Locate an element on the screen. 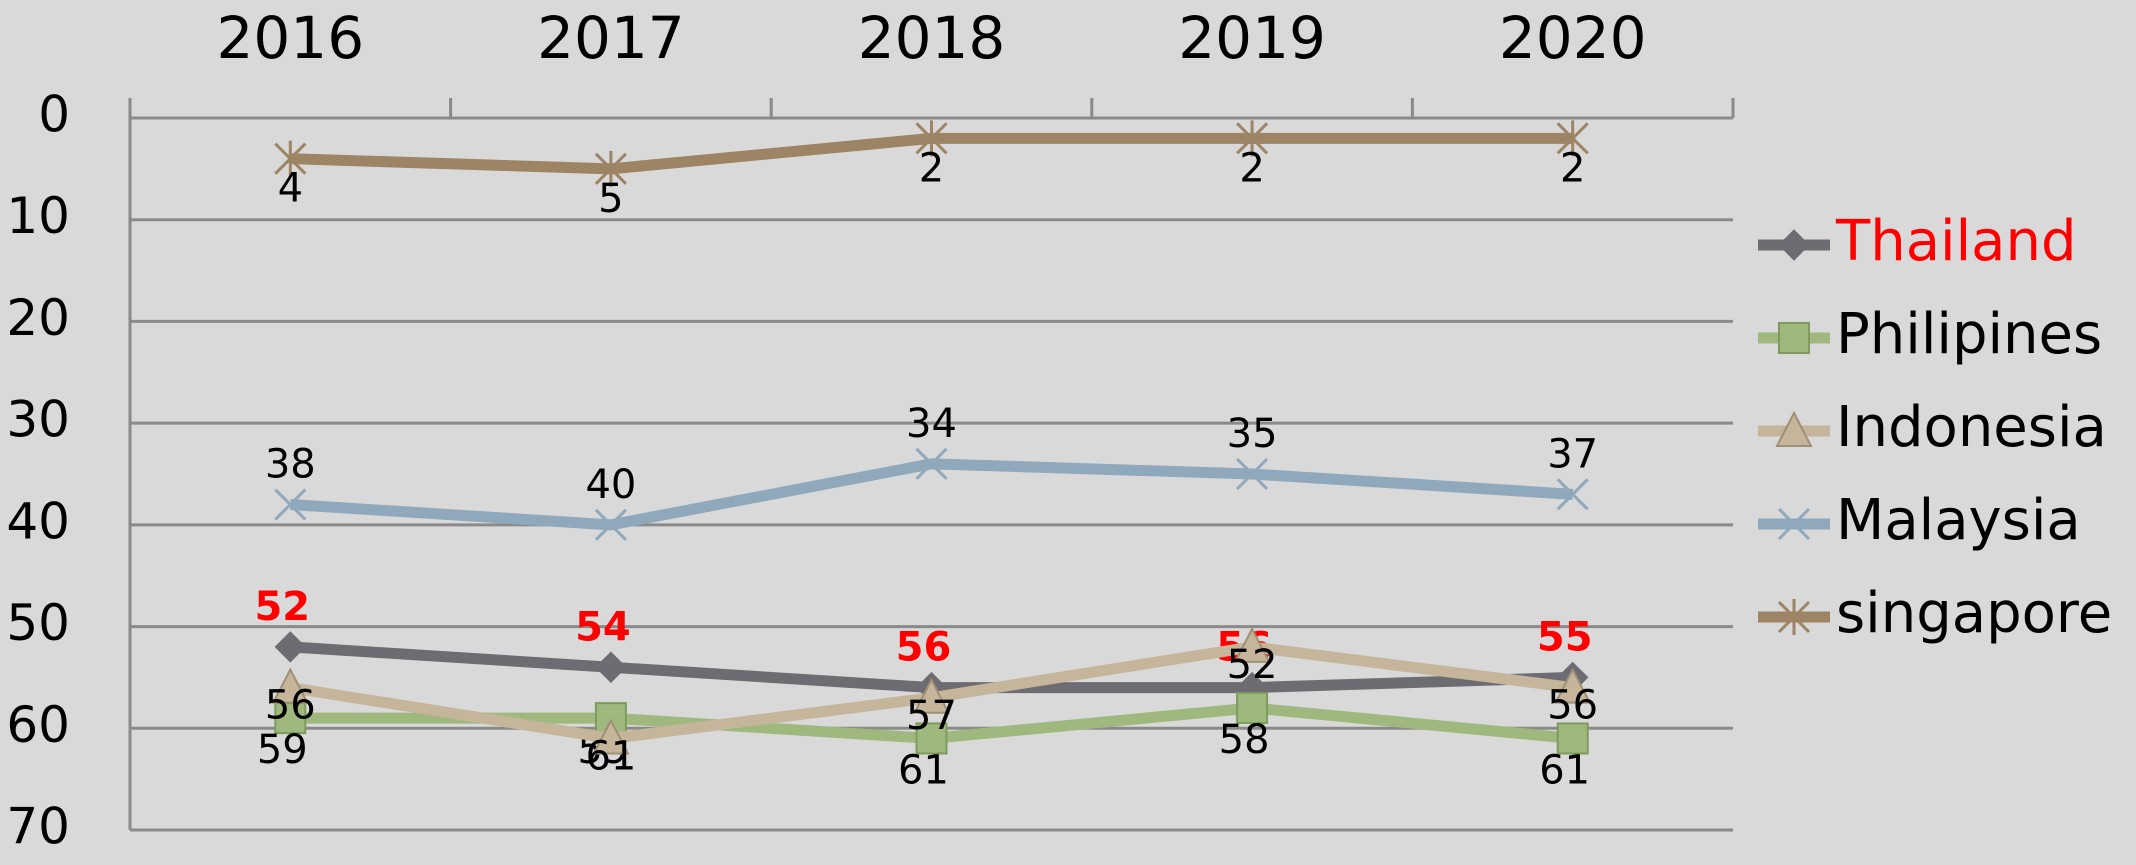 The height and width of the screenshot is (865, 2136). y-tick-label: 60 is located at coordinates (38, 725).